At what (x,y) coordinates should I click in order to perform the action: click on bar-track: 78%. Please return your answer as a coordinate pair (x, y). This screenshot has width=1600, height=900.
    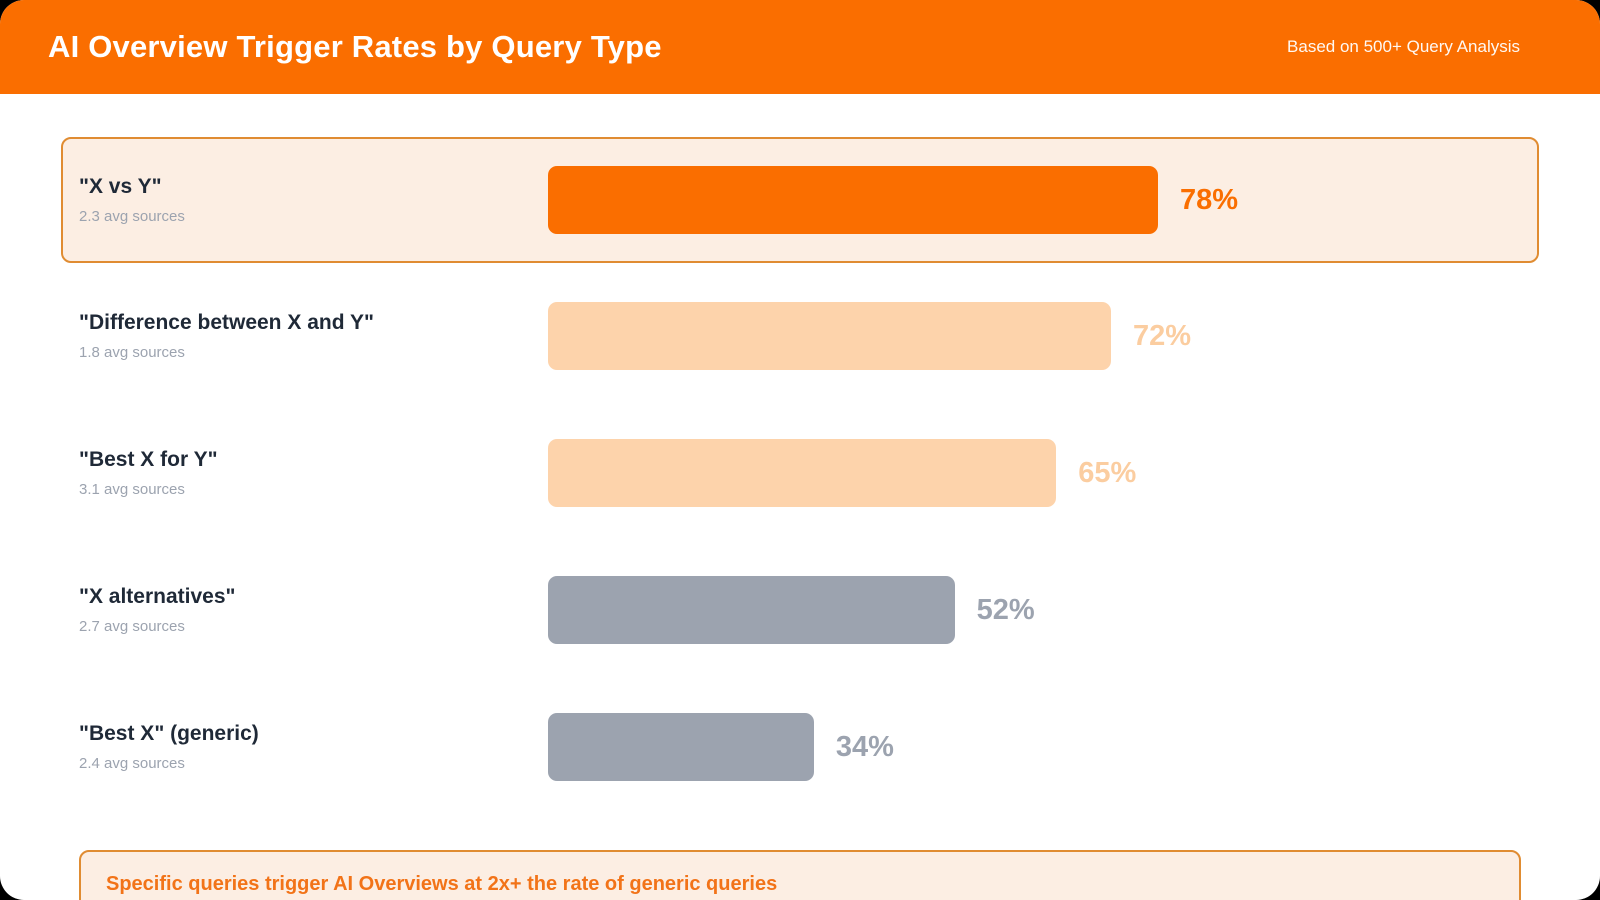
    Looking at the image, I should click on (939, 200).